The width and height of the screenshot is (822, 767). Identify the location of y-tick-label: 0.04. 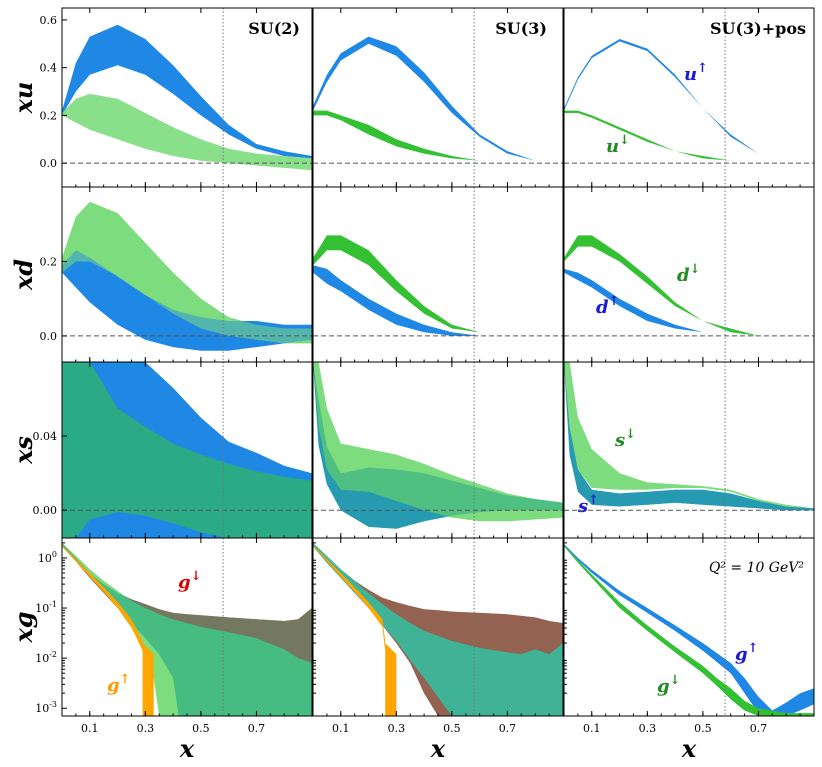
(45, 436).